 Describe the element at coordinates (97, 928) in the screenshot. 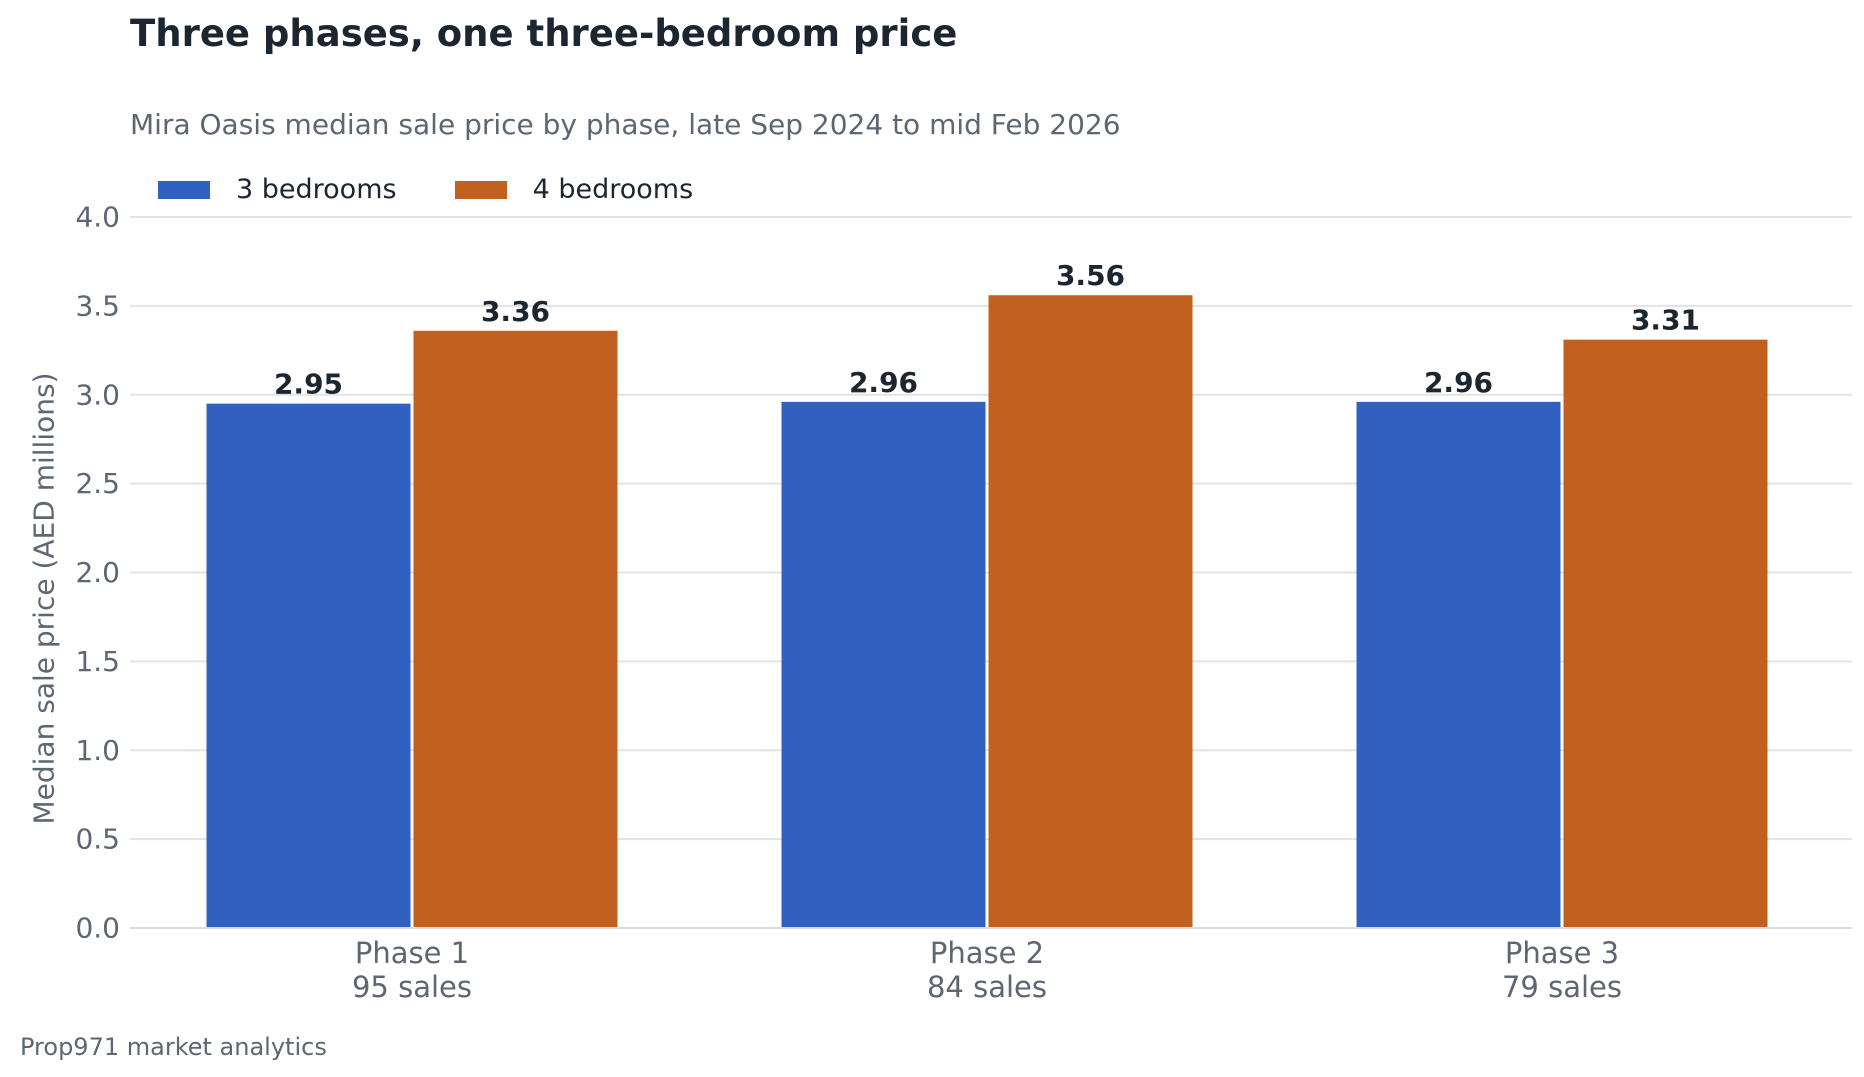

I see `y-tick-label: 0.0` at that location.